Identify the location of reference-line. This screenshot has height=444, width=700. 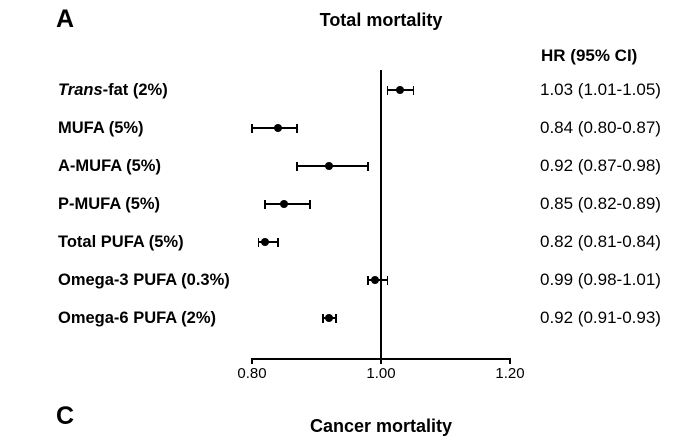
(381, 214).